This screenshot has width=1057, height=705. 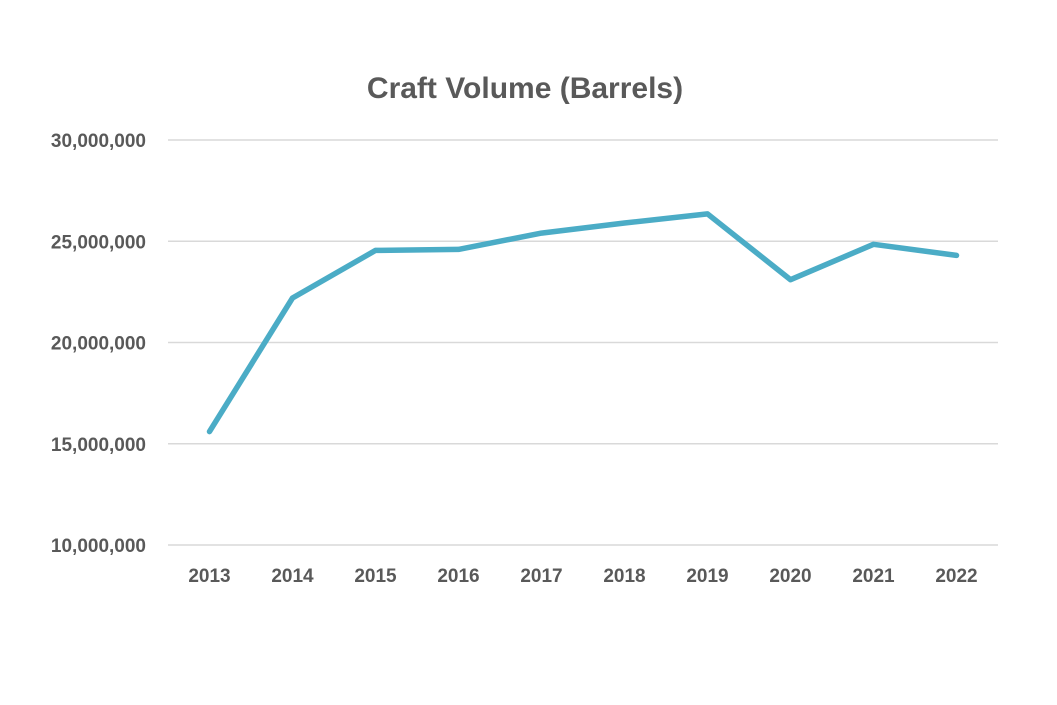 What do you see at coordinates (375, 576) in the screenshot?
I see `x-tick-label: 2015` at bounding box center [375, 576].